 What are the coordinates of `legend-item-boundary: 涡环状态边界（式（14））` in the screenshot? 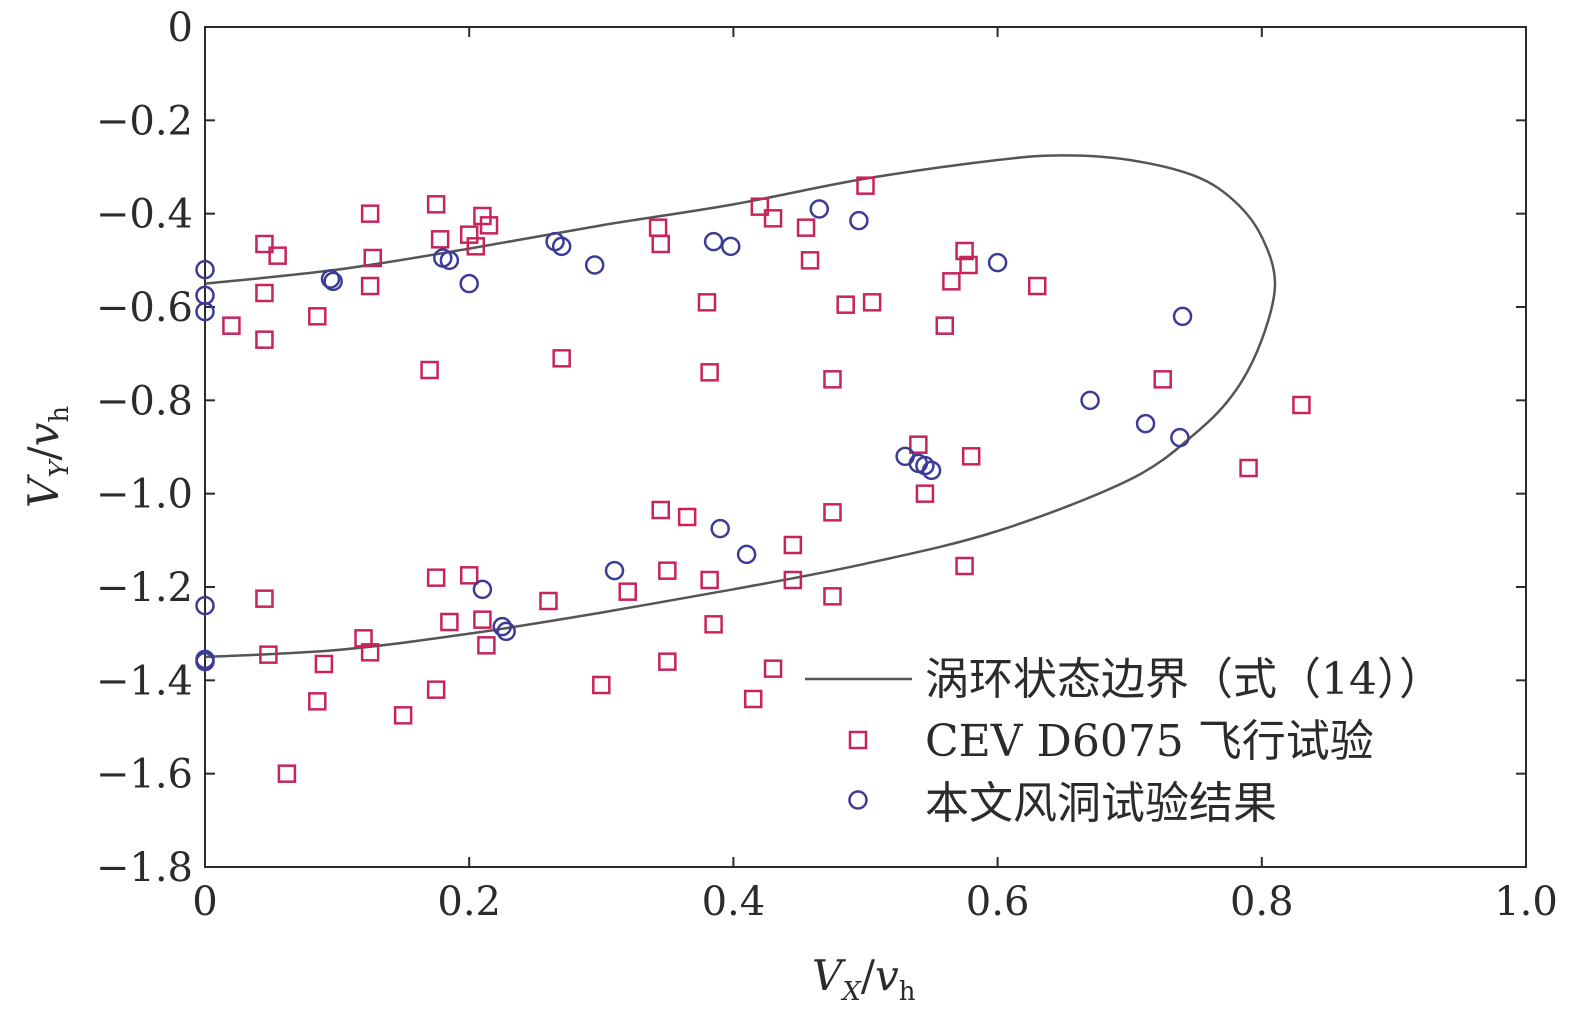 It's located at (1124, 679).